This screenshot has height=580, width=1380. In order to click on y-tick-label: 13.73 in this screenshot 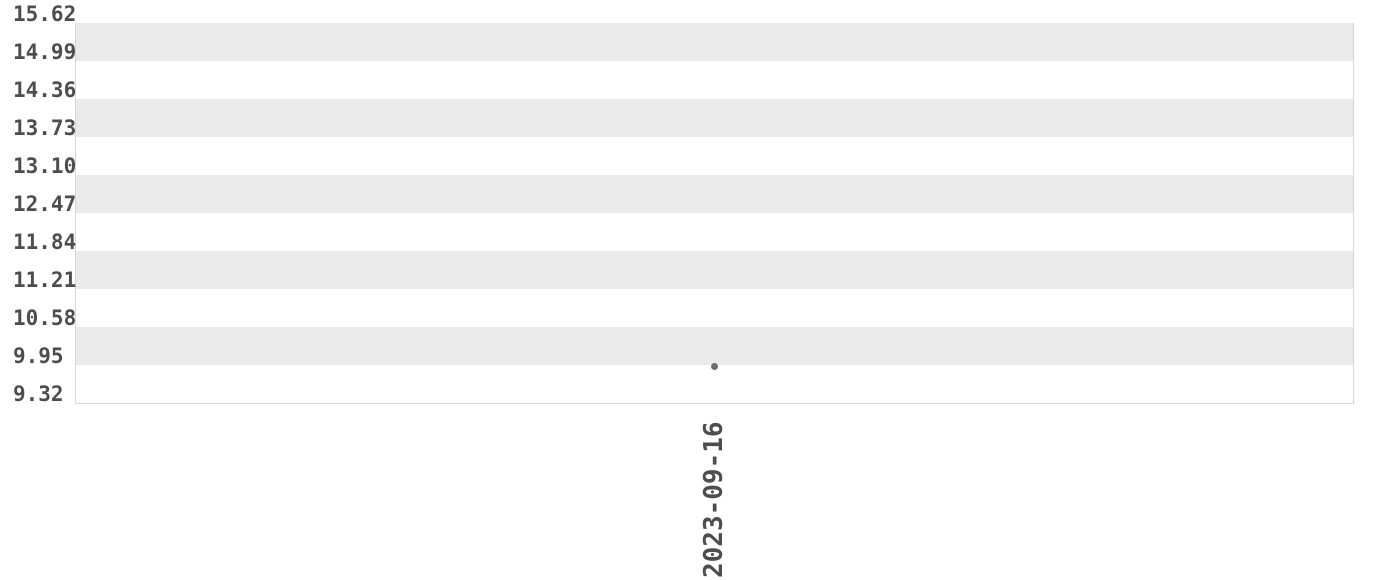, I will do `click(45, 128)`.